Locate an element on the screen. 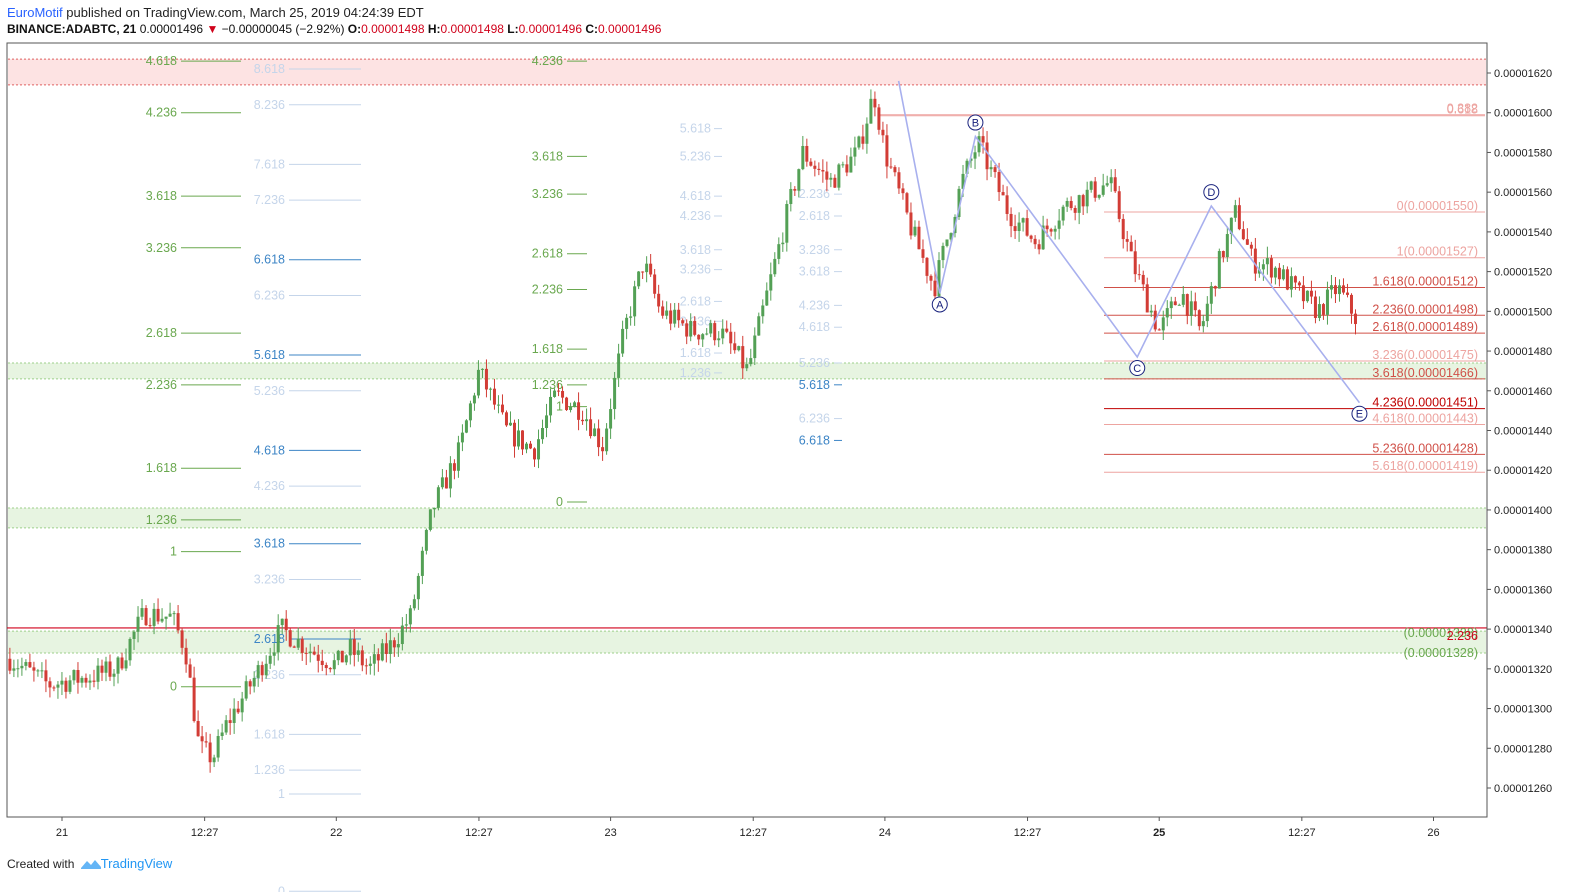 Image resolution: width=1588 pixels, height=892 pixels. price-change: −0.00000045 (−2.92%) is located at coordinates (283, 29).